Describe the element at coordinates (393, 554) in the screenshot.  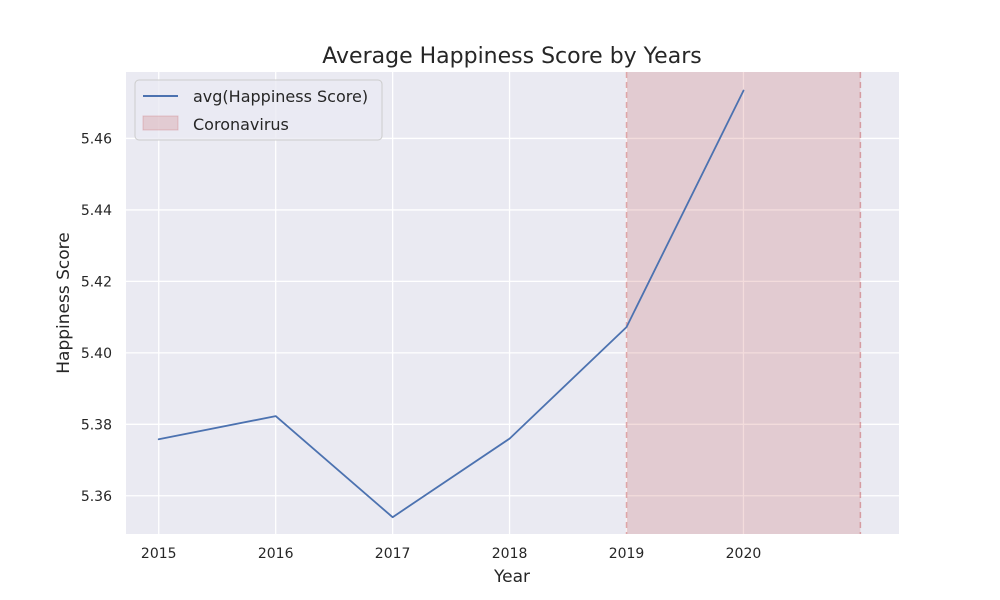
I see `x-tick-label: 2017` at that location.